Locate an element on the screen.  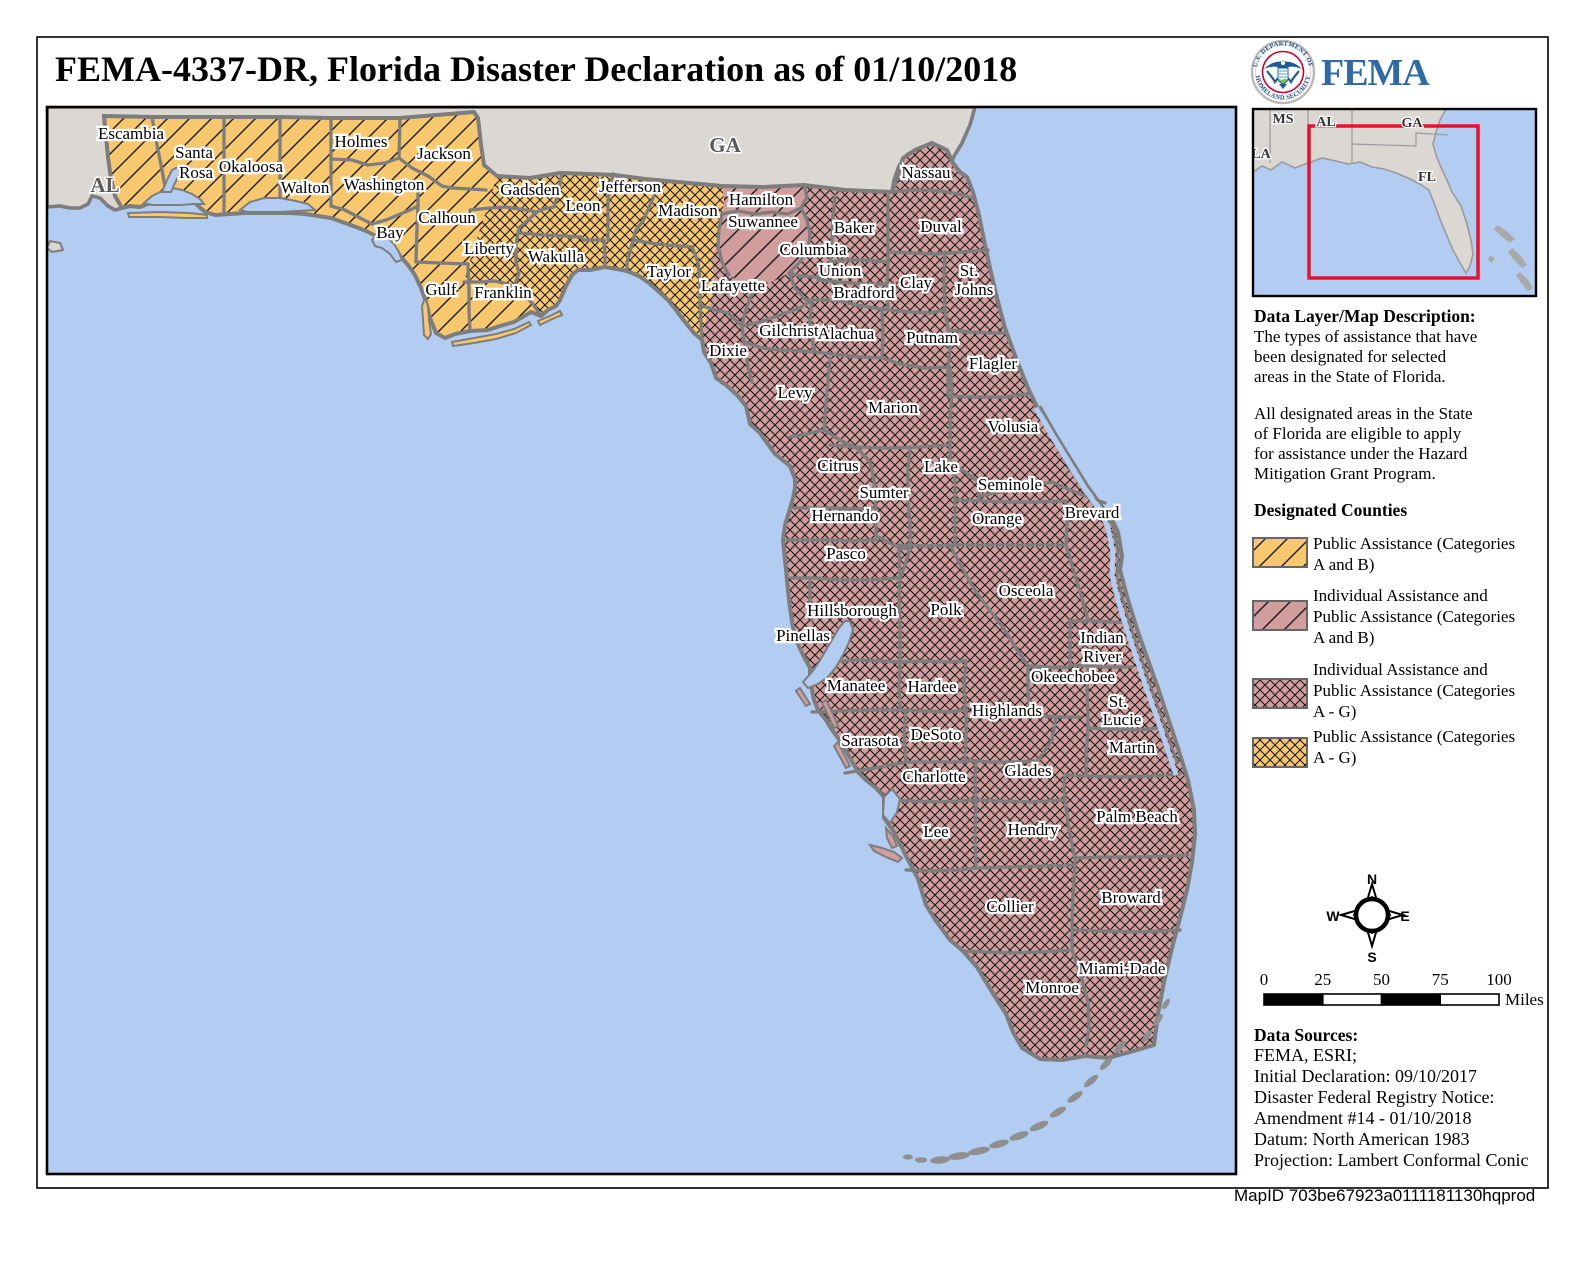
svg-text: Bay is located at coordinates (390, 232).